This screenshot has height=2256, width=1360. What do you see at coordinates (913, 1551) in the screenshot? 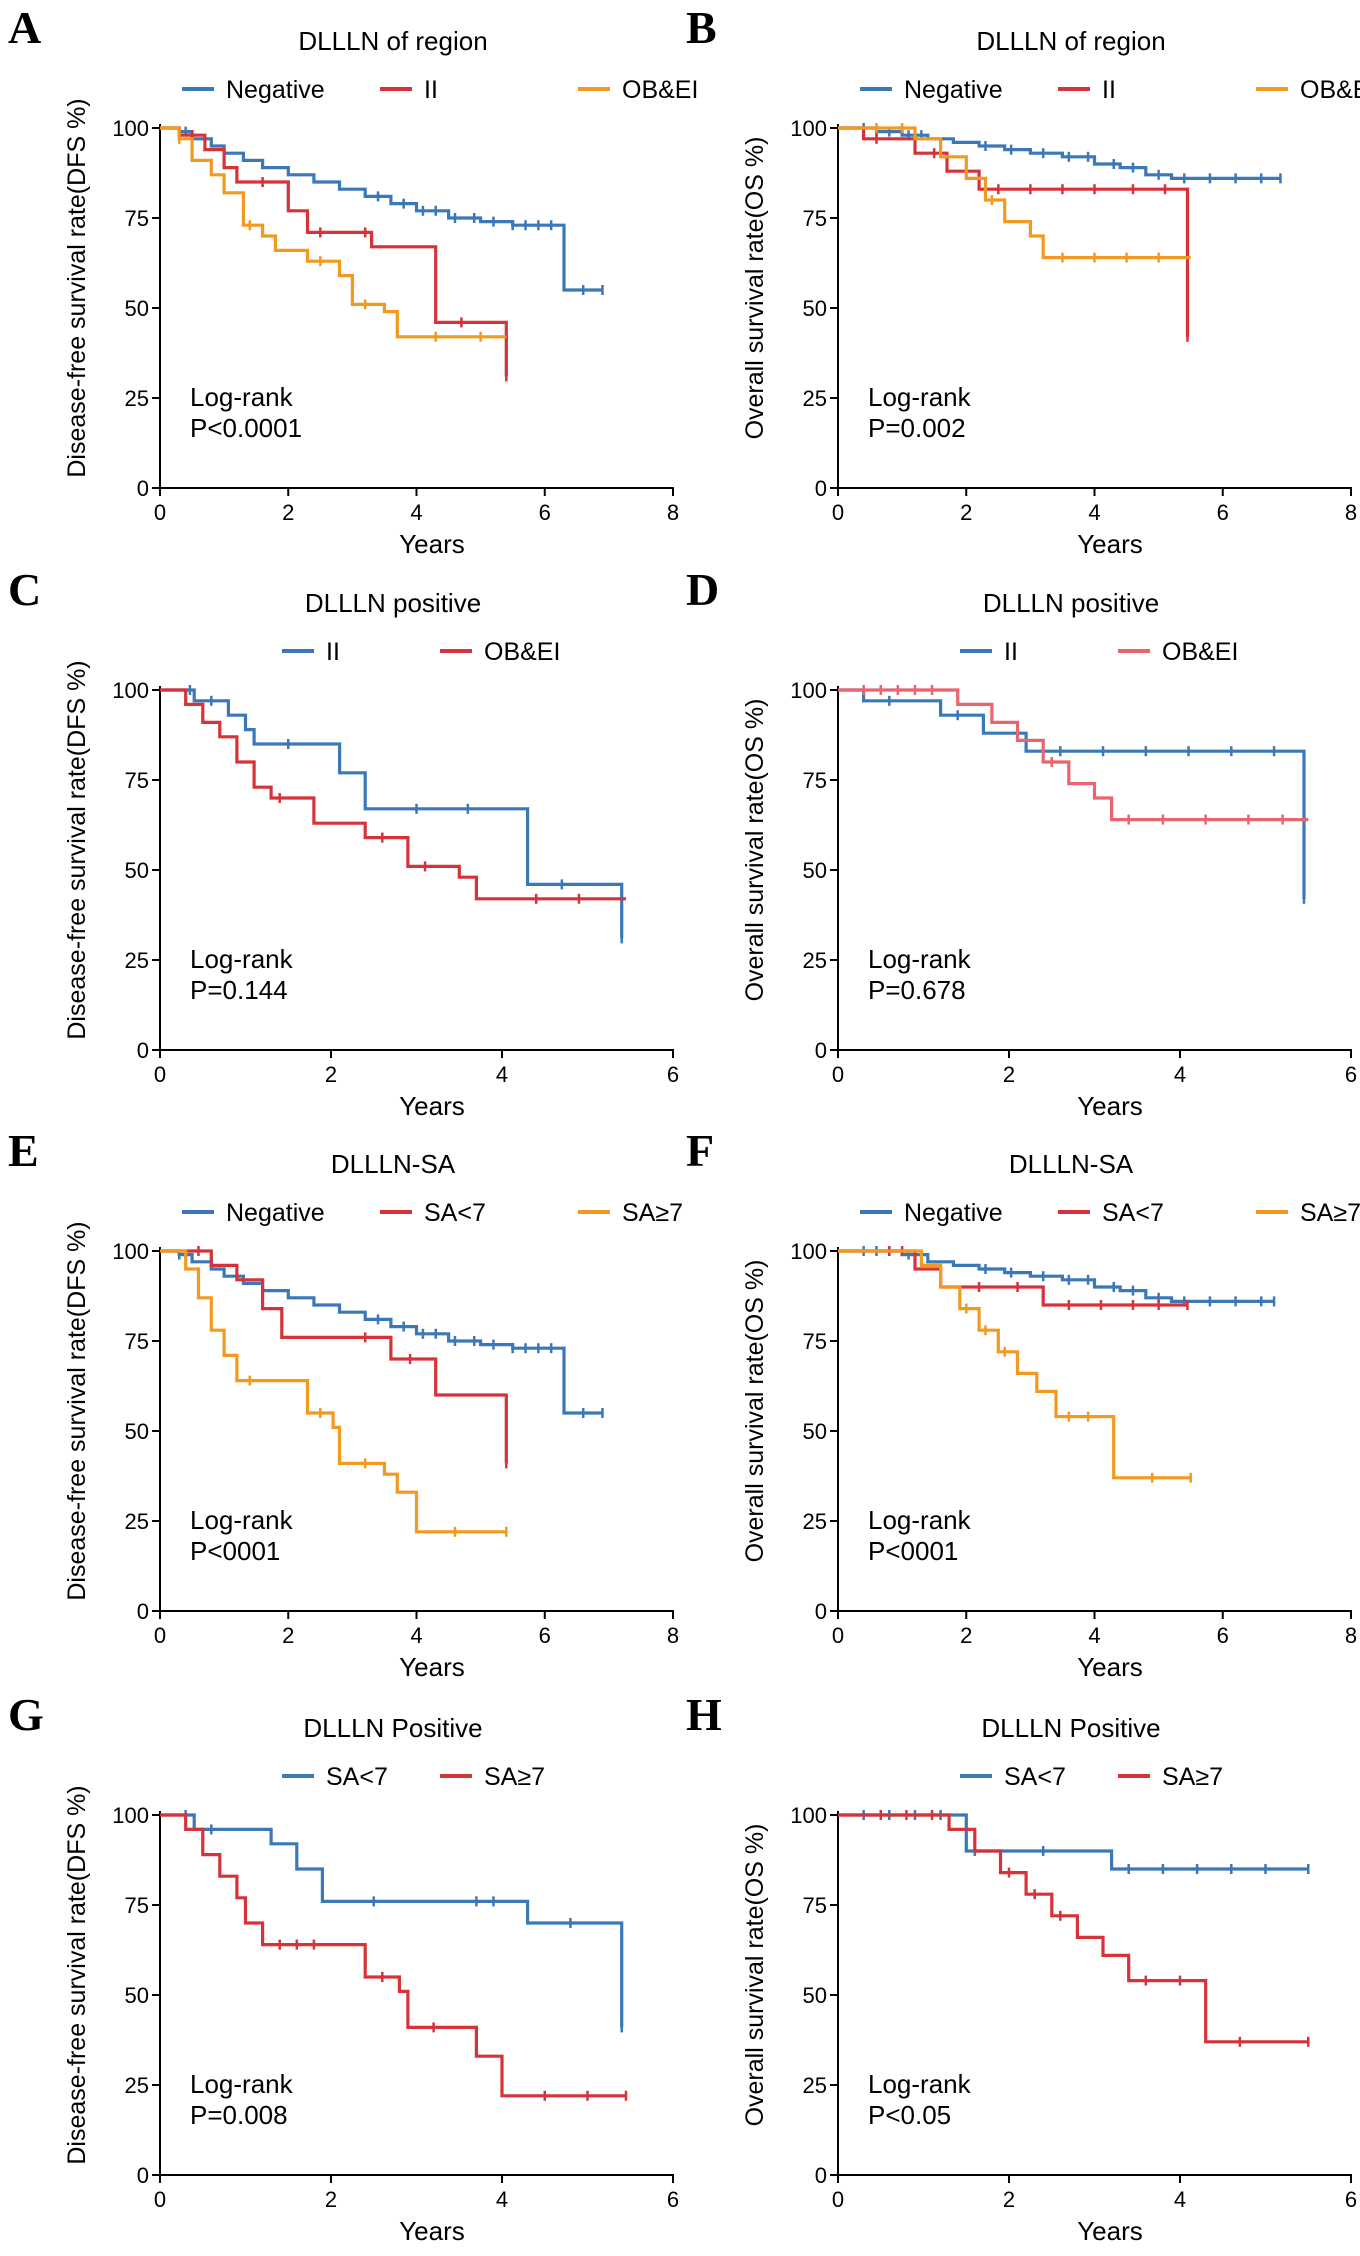
I see `p-value-label: P<0001` at bounding box center [913, 1551].